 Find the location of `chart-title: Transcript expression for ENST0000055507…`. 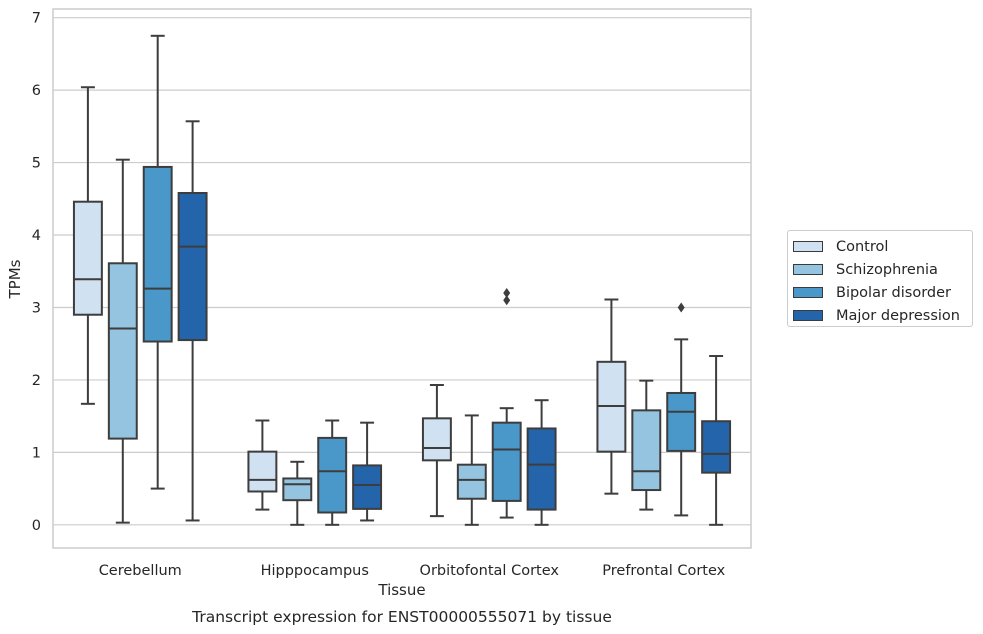

chart-title: Transcript expression for ENST0000055507… is located at coordinates (401, 617).